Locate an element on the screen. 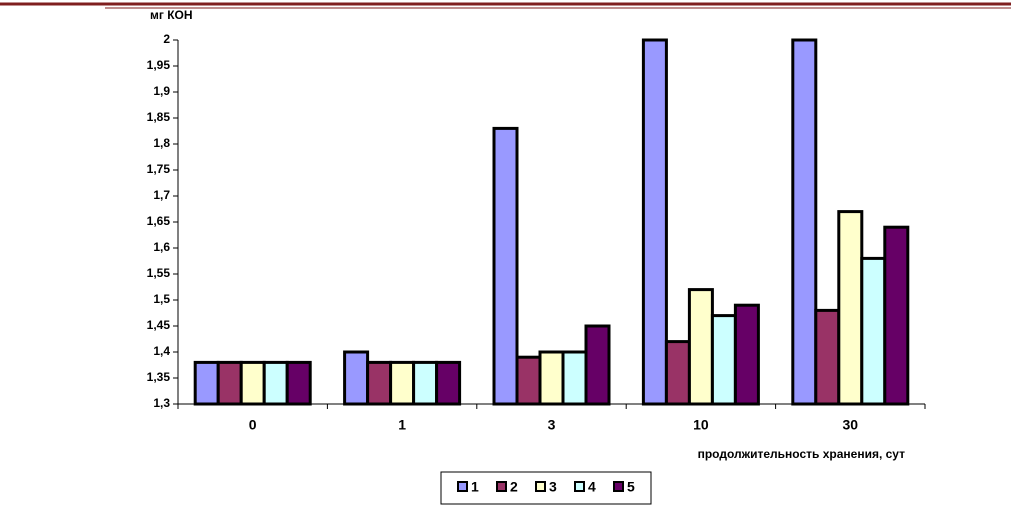 The width and height of the screenshot is (1011, 509). y-tick-label: 1,8 is located at coordinates (161, 143).